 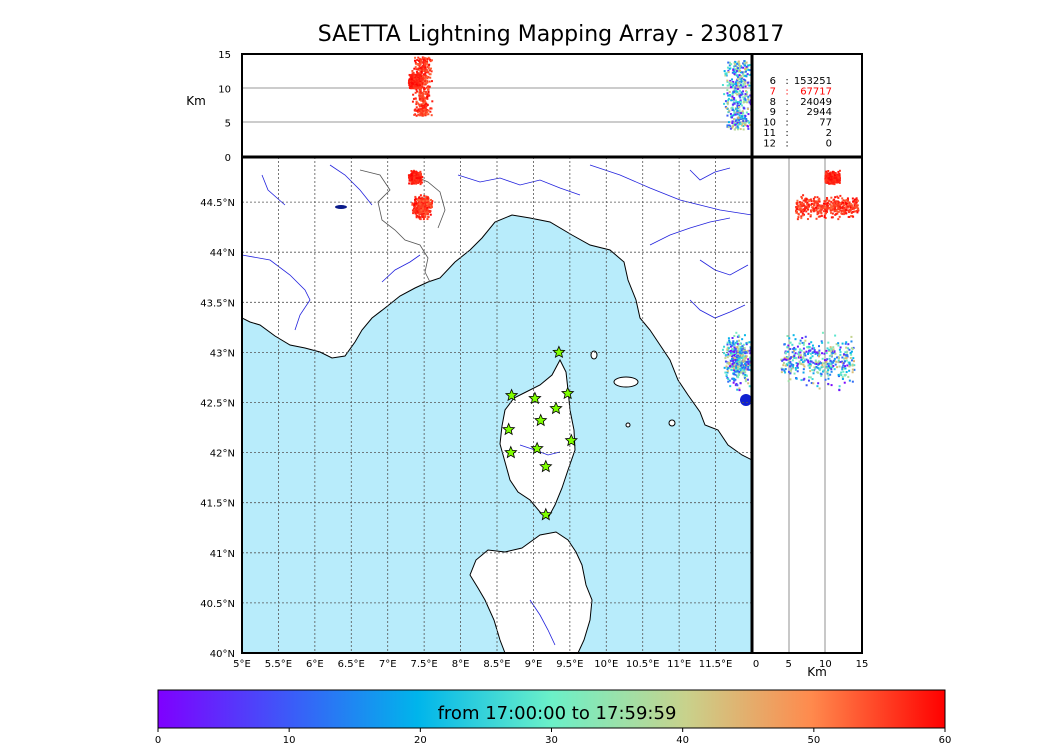 What do you see at coordinates (807, 405) in the screenshot?
I see `side-altitude-panel` at bounding box center [807, 405].